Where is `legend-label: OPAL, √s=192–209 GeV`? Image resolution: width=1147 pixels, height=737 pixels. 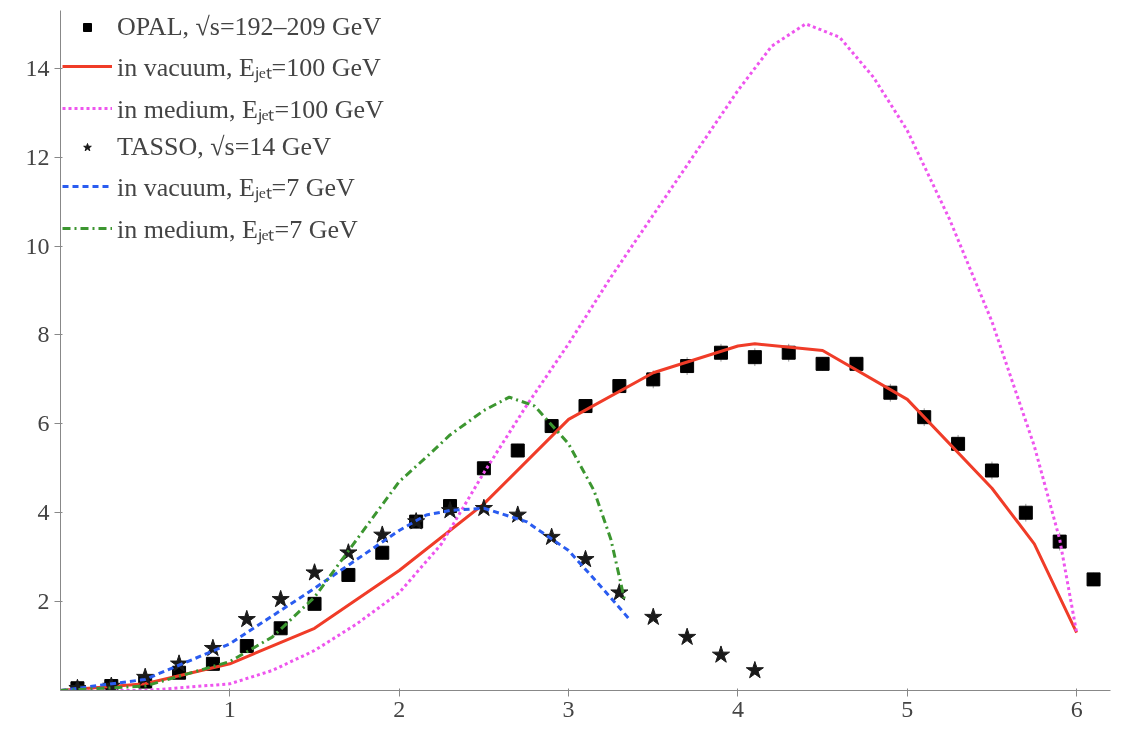 legend-label: OPAL, √s=192–209 GeV is located at coordinates (249, 27).